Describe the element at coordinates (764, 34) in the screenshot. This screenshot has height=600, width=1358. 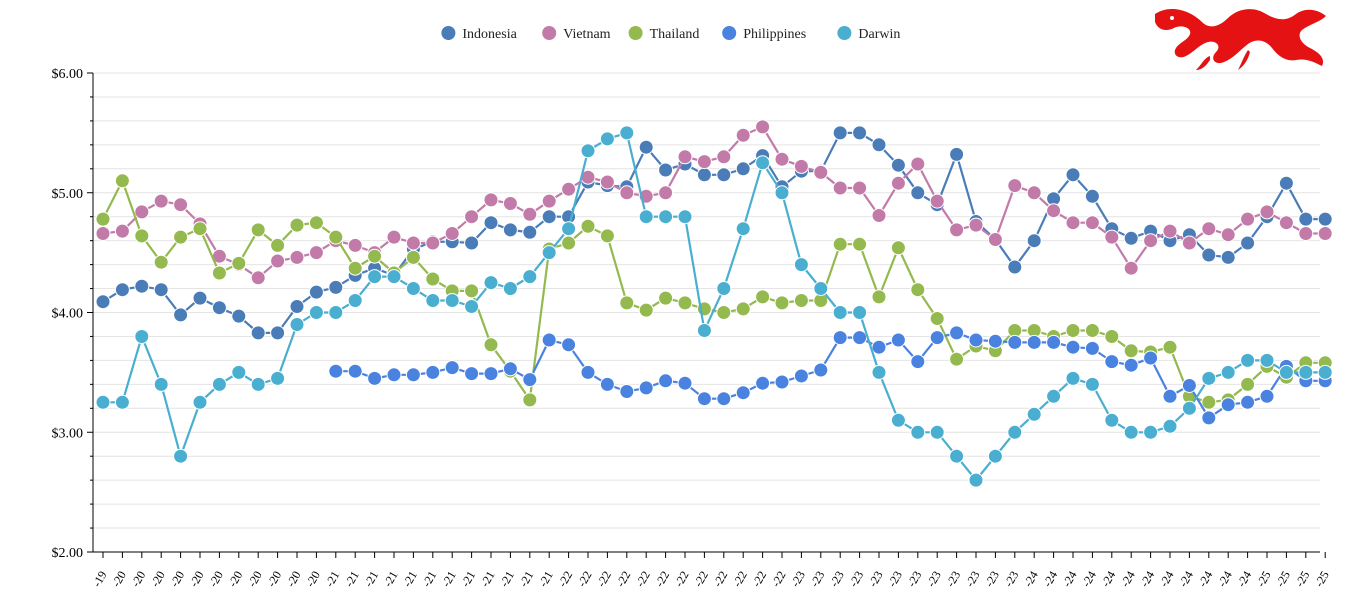
I see `legend-item: Philippines` at that location.